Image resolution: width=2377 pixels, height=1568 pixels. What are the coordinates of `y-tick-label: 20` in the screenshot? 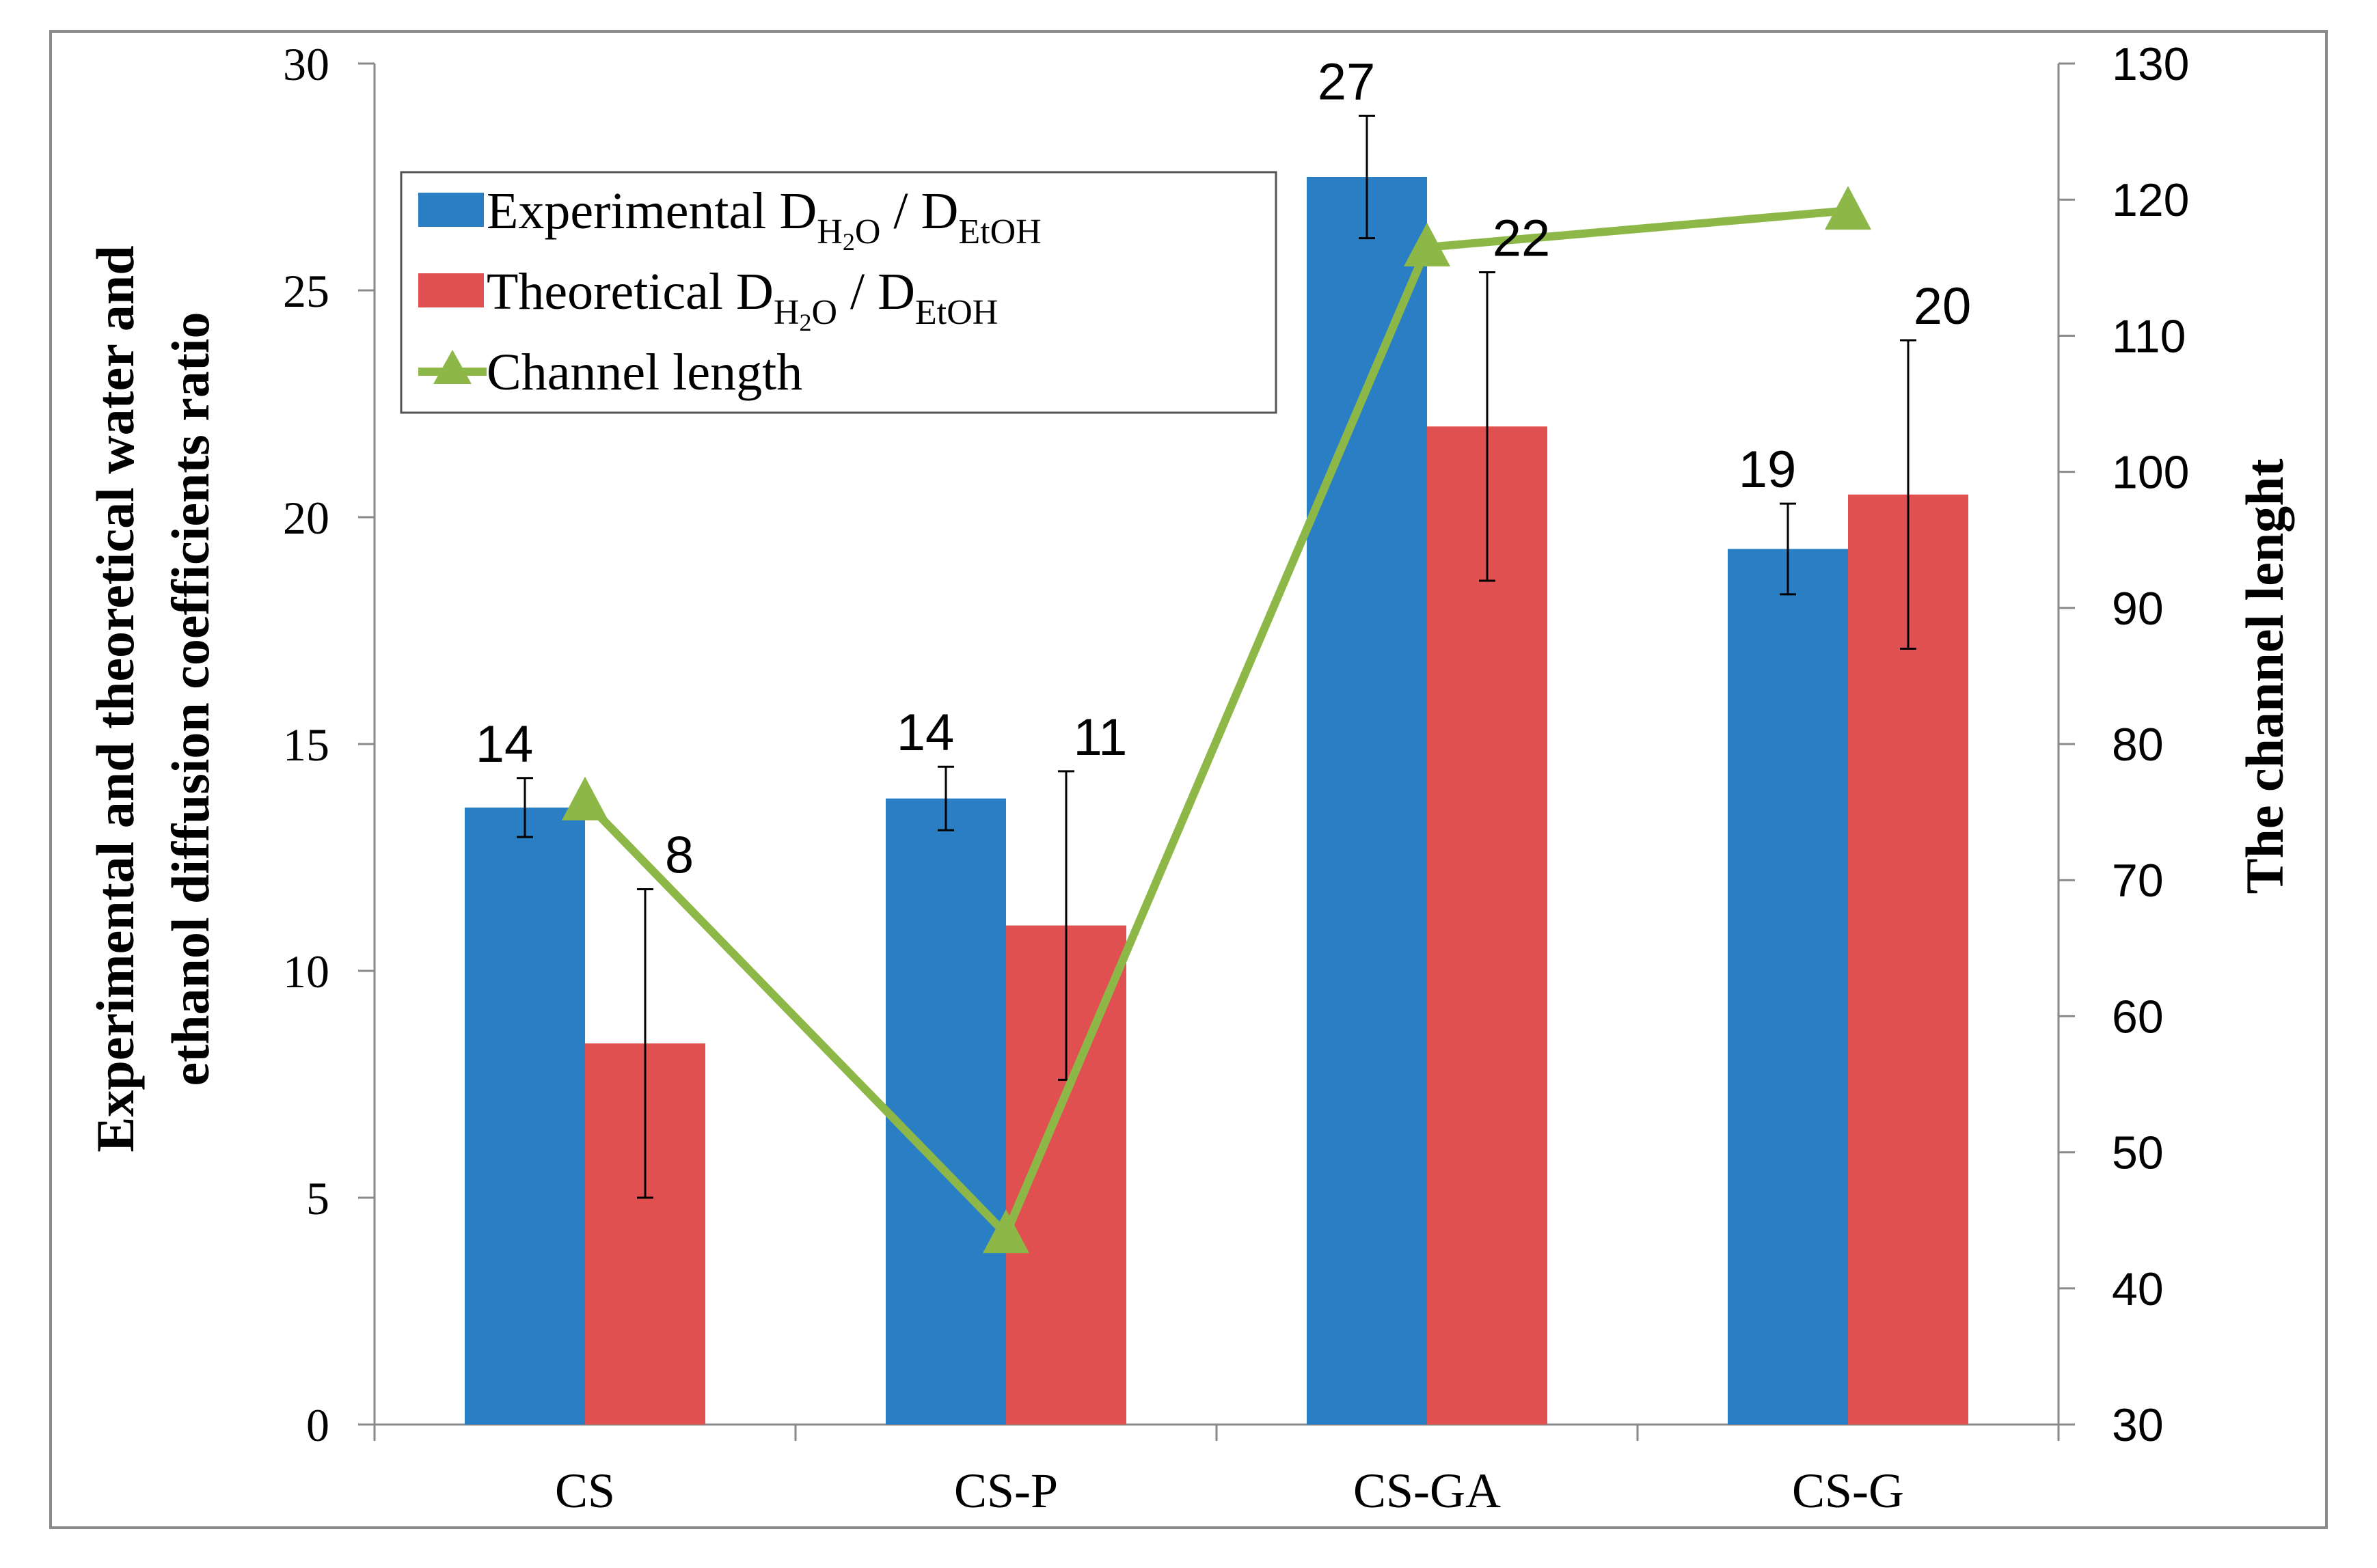 It's located at (306, 518).